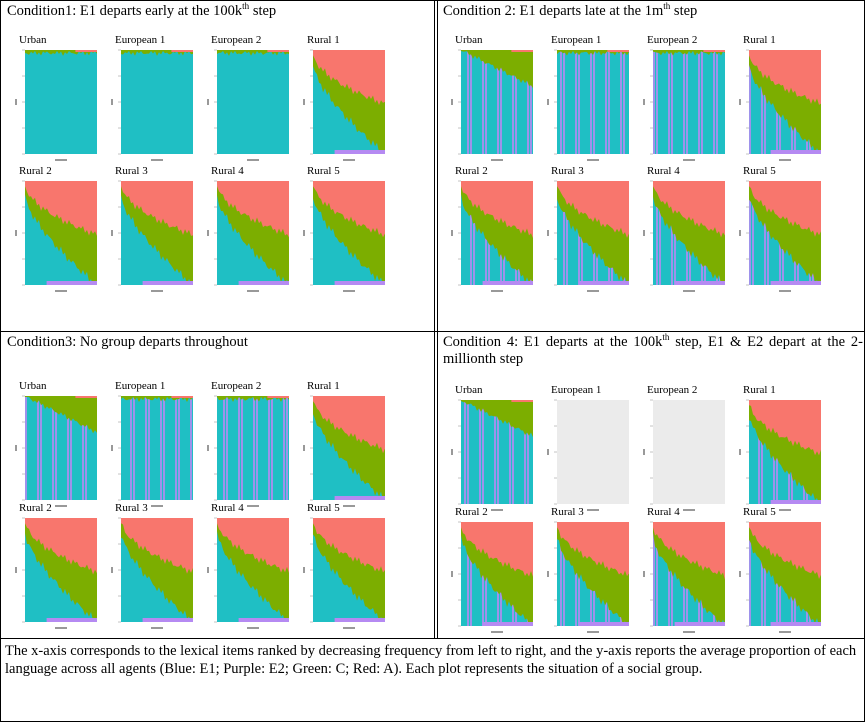 The image size is (865, 722). What do you see at coordinates (759, 40) in the screenshot?
I see `plot-title: Rural 1` at bounding box center [759, 40].